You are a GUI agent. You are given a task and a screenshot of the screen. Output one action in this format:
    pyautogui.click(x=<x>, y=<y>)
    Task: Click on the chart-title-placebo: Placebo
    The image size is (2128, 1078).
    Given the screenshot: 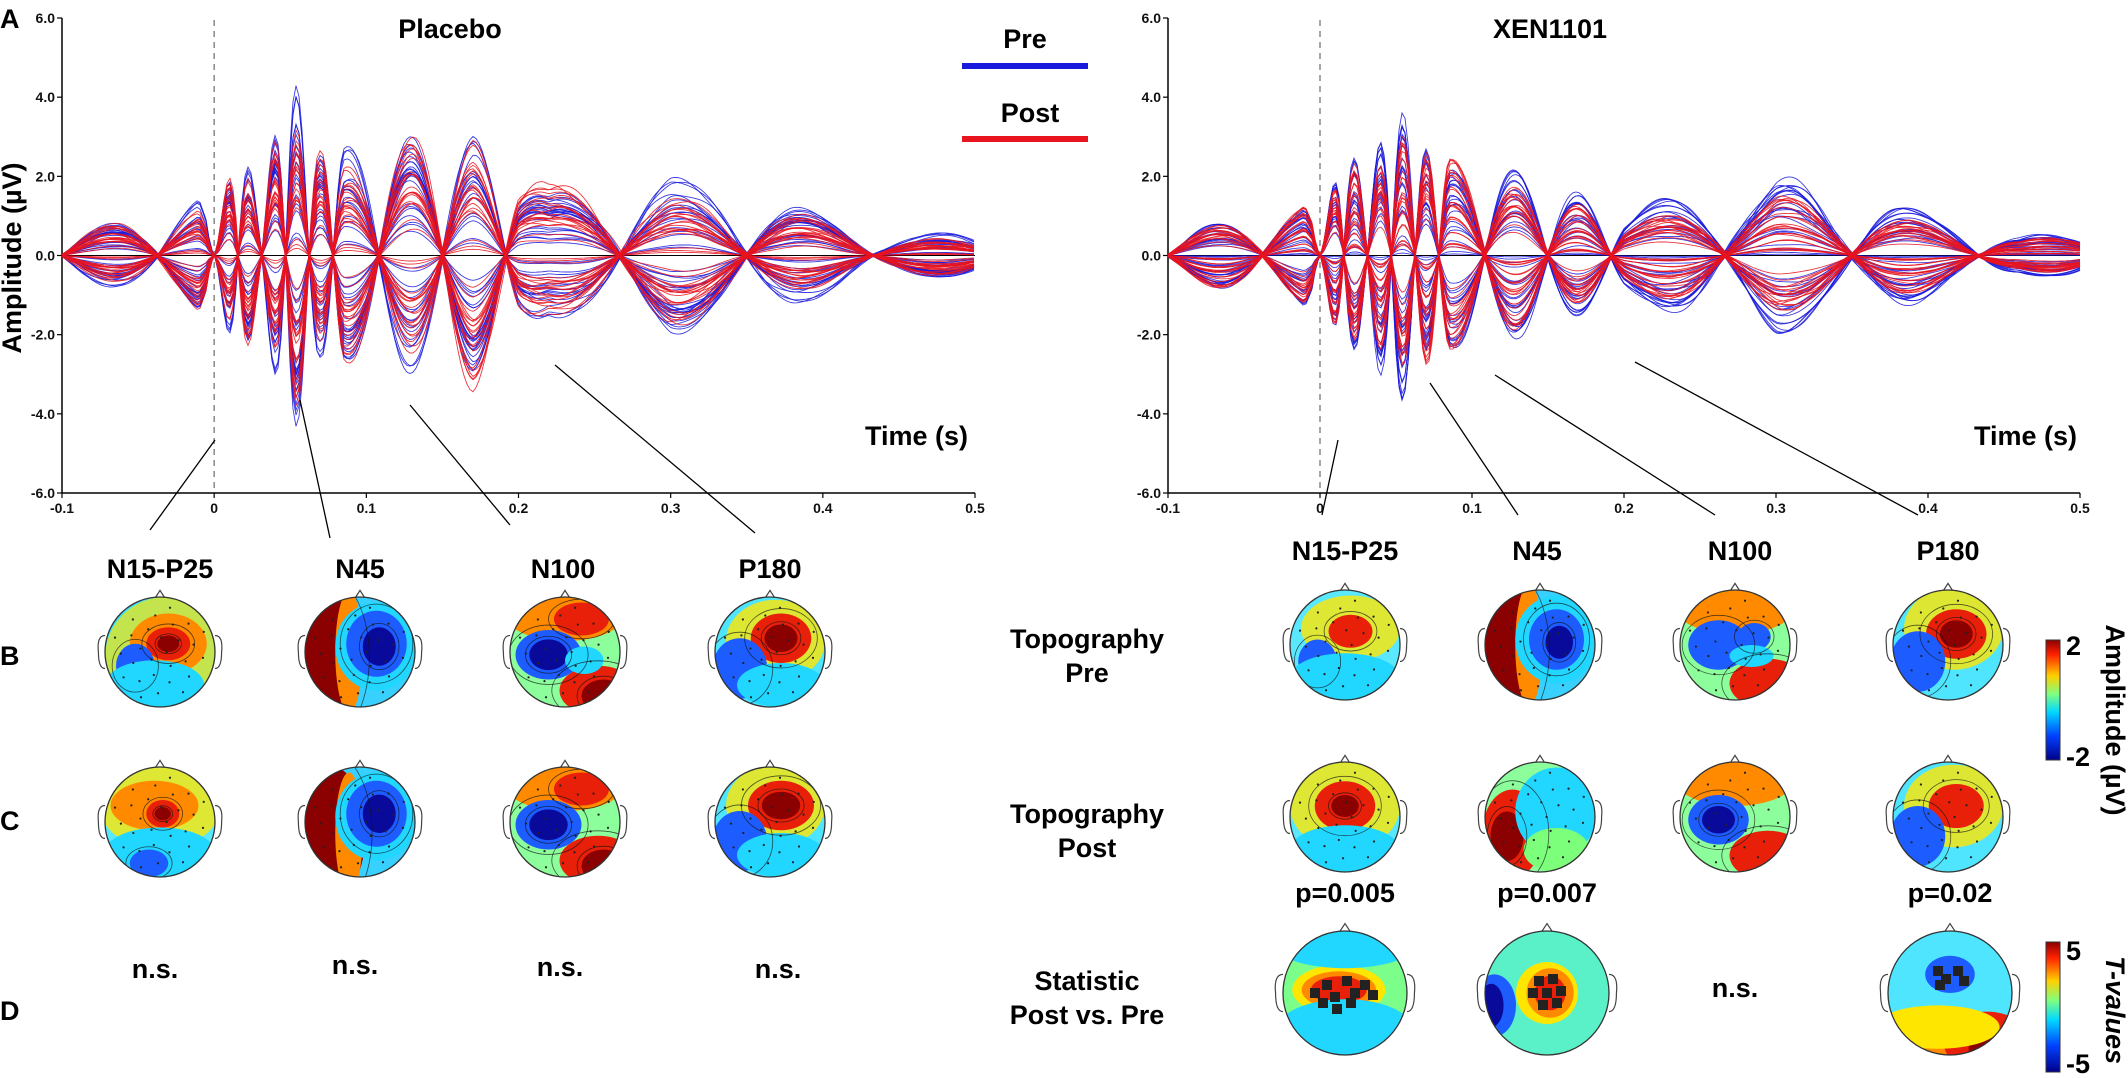 What is the action you would take?
    pyautogui.click(x=450, y=29)
    